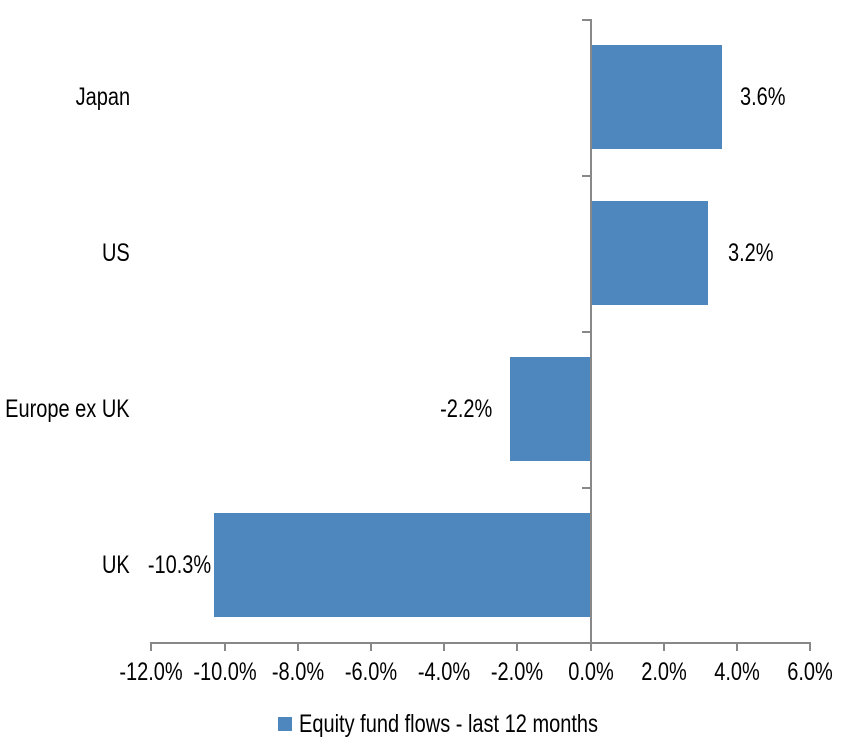 This screenshot has width=852, height=747. What do you see at coordinates (481, 643) in the screenshot?
I see `x-axis-line` at bounding box center [481, 643].